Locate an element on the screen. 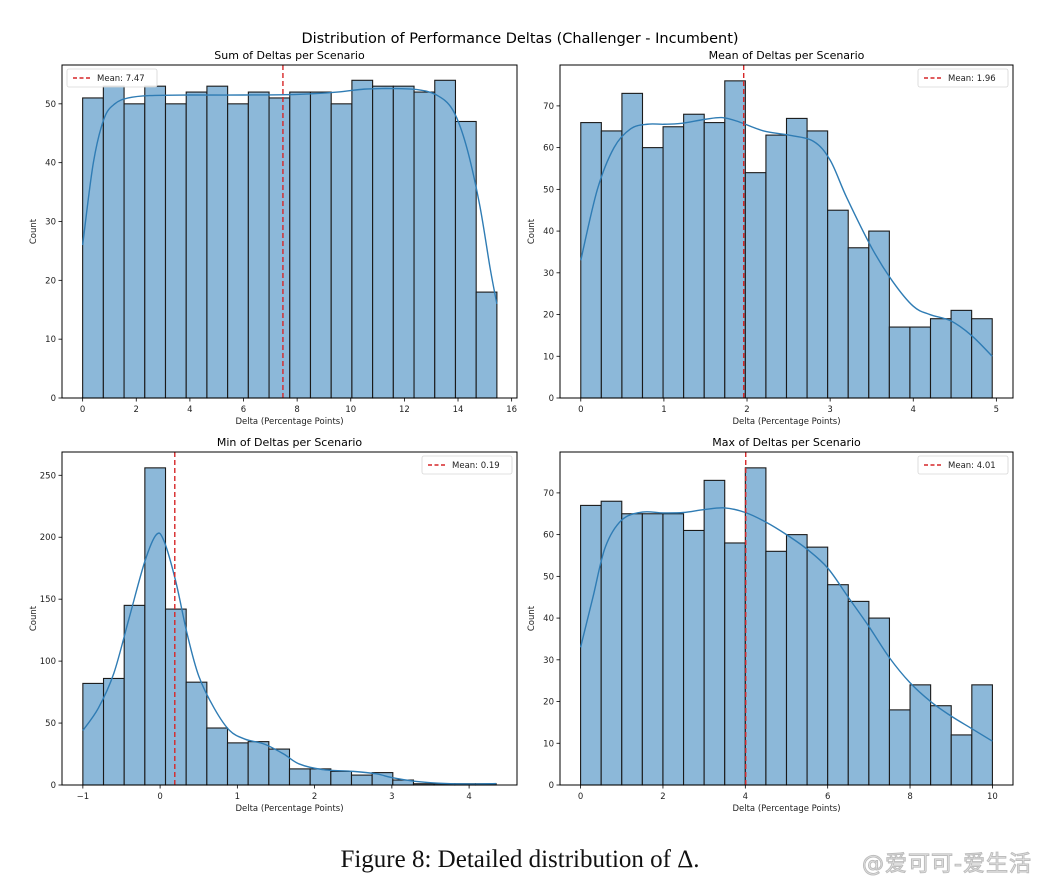 The image size is (1040, 888). y-tick-label: 150 is located at coordinates (48, 600).